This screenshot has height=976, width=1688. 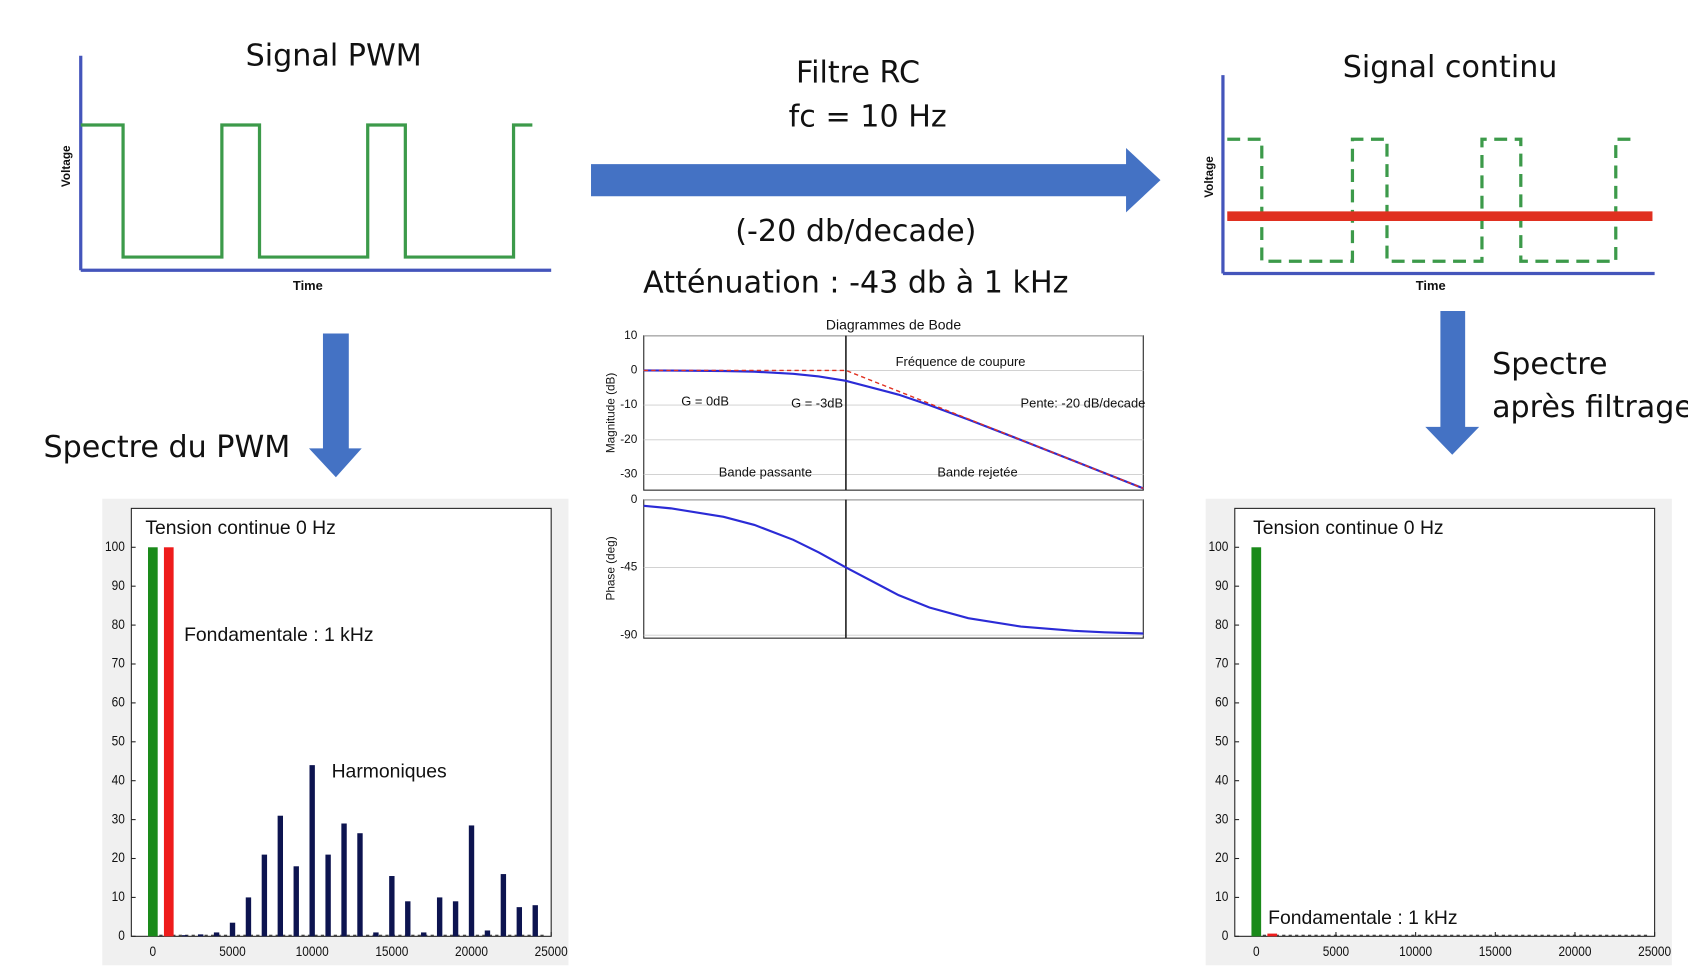 What do you see at coordinates (166, 447) in the screenshot?
I see `label: Spectre du PWM` at bounding box center [166, 447].